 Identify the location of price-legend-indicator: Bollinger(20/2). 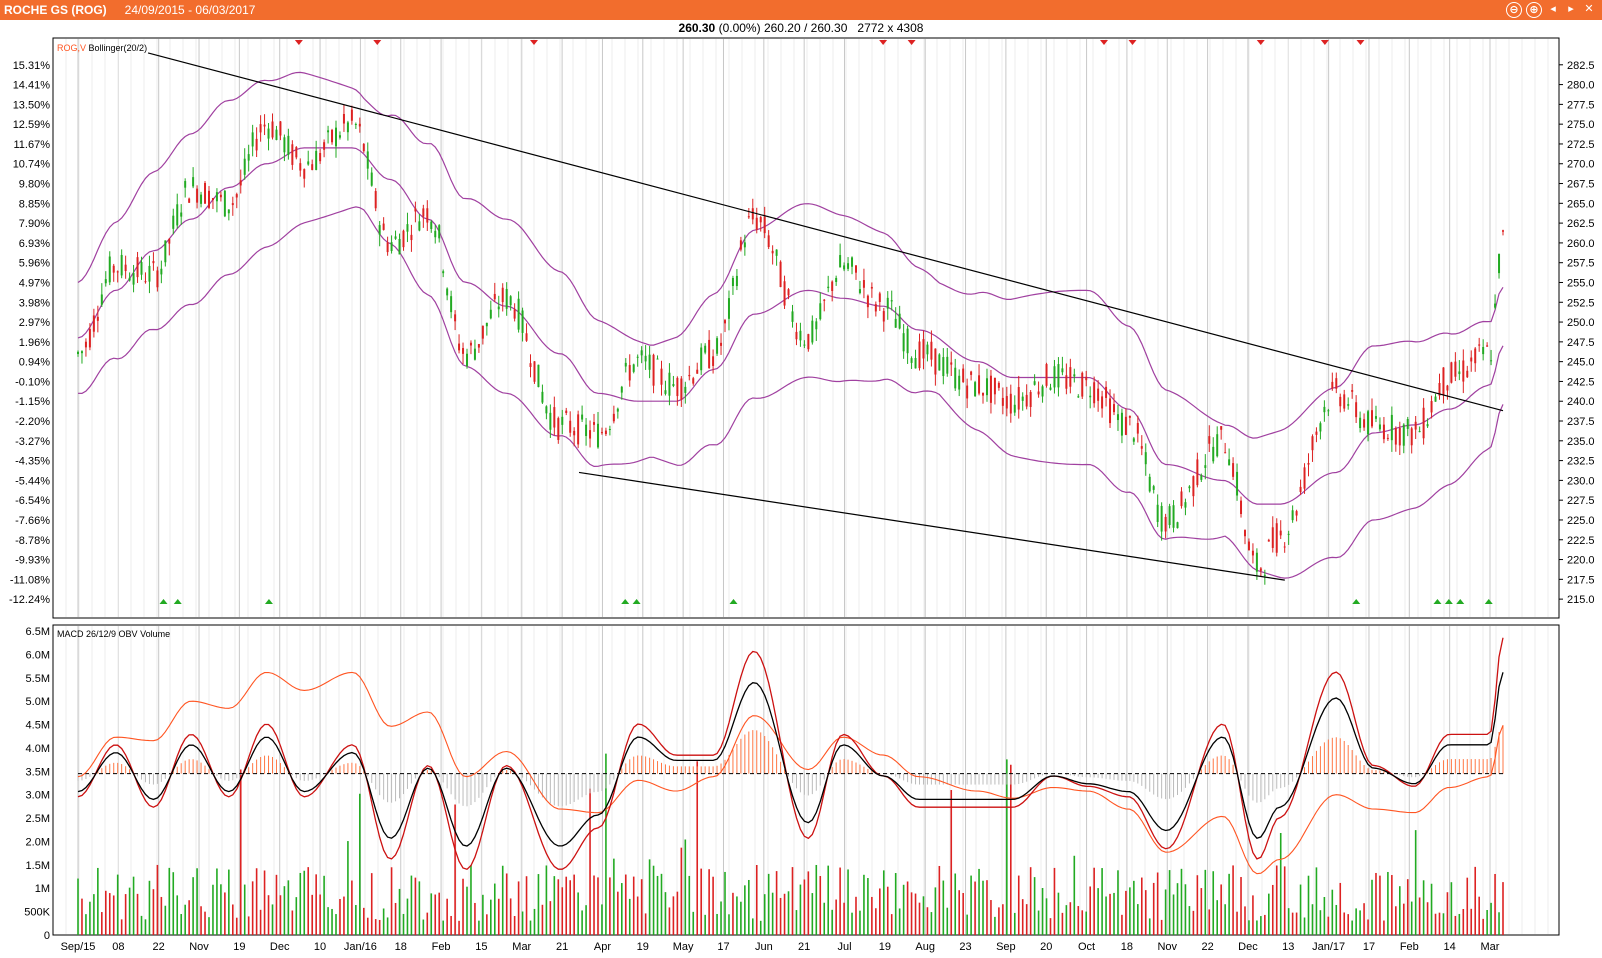
(118, 48).